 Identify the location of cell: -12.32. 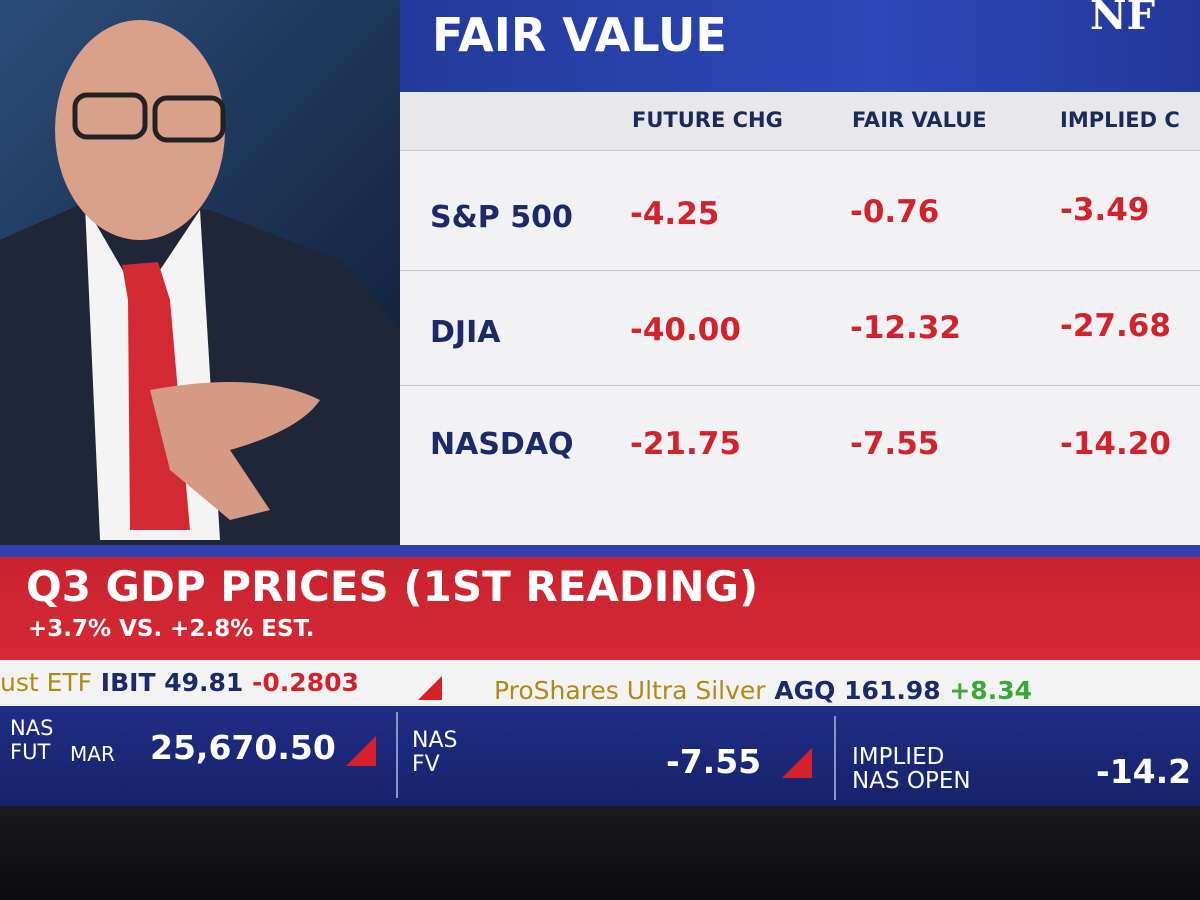
(905, 328).